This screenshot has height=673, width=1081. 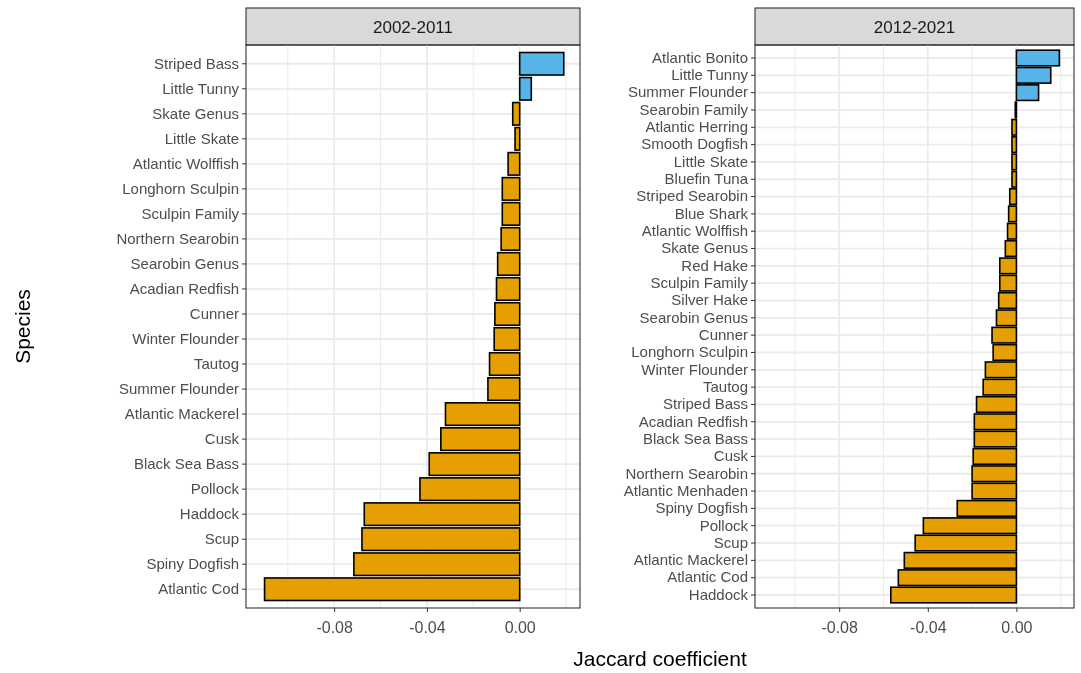 I want to click on y-tick-label: Bluefin Tuna, so click(x=706, y=179).